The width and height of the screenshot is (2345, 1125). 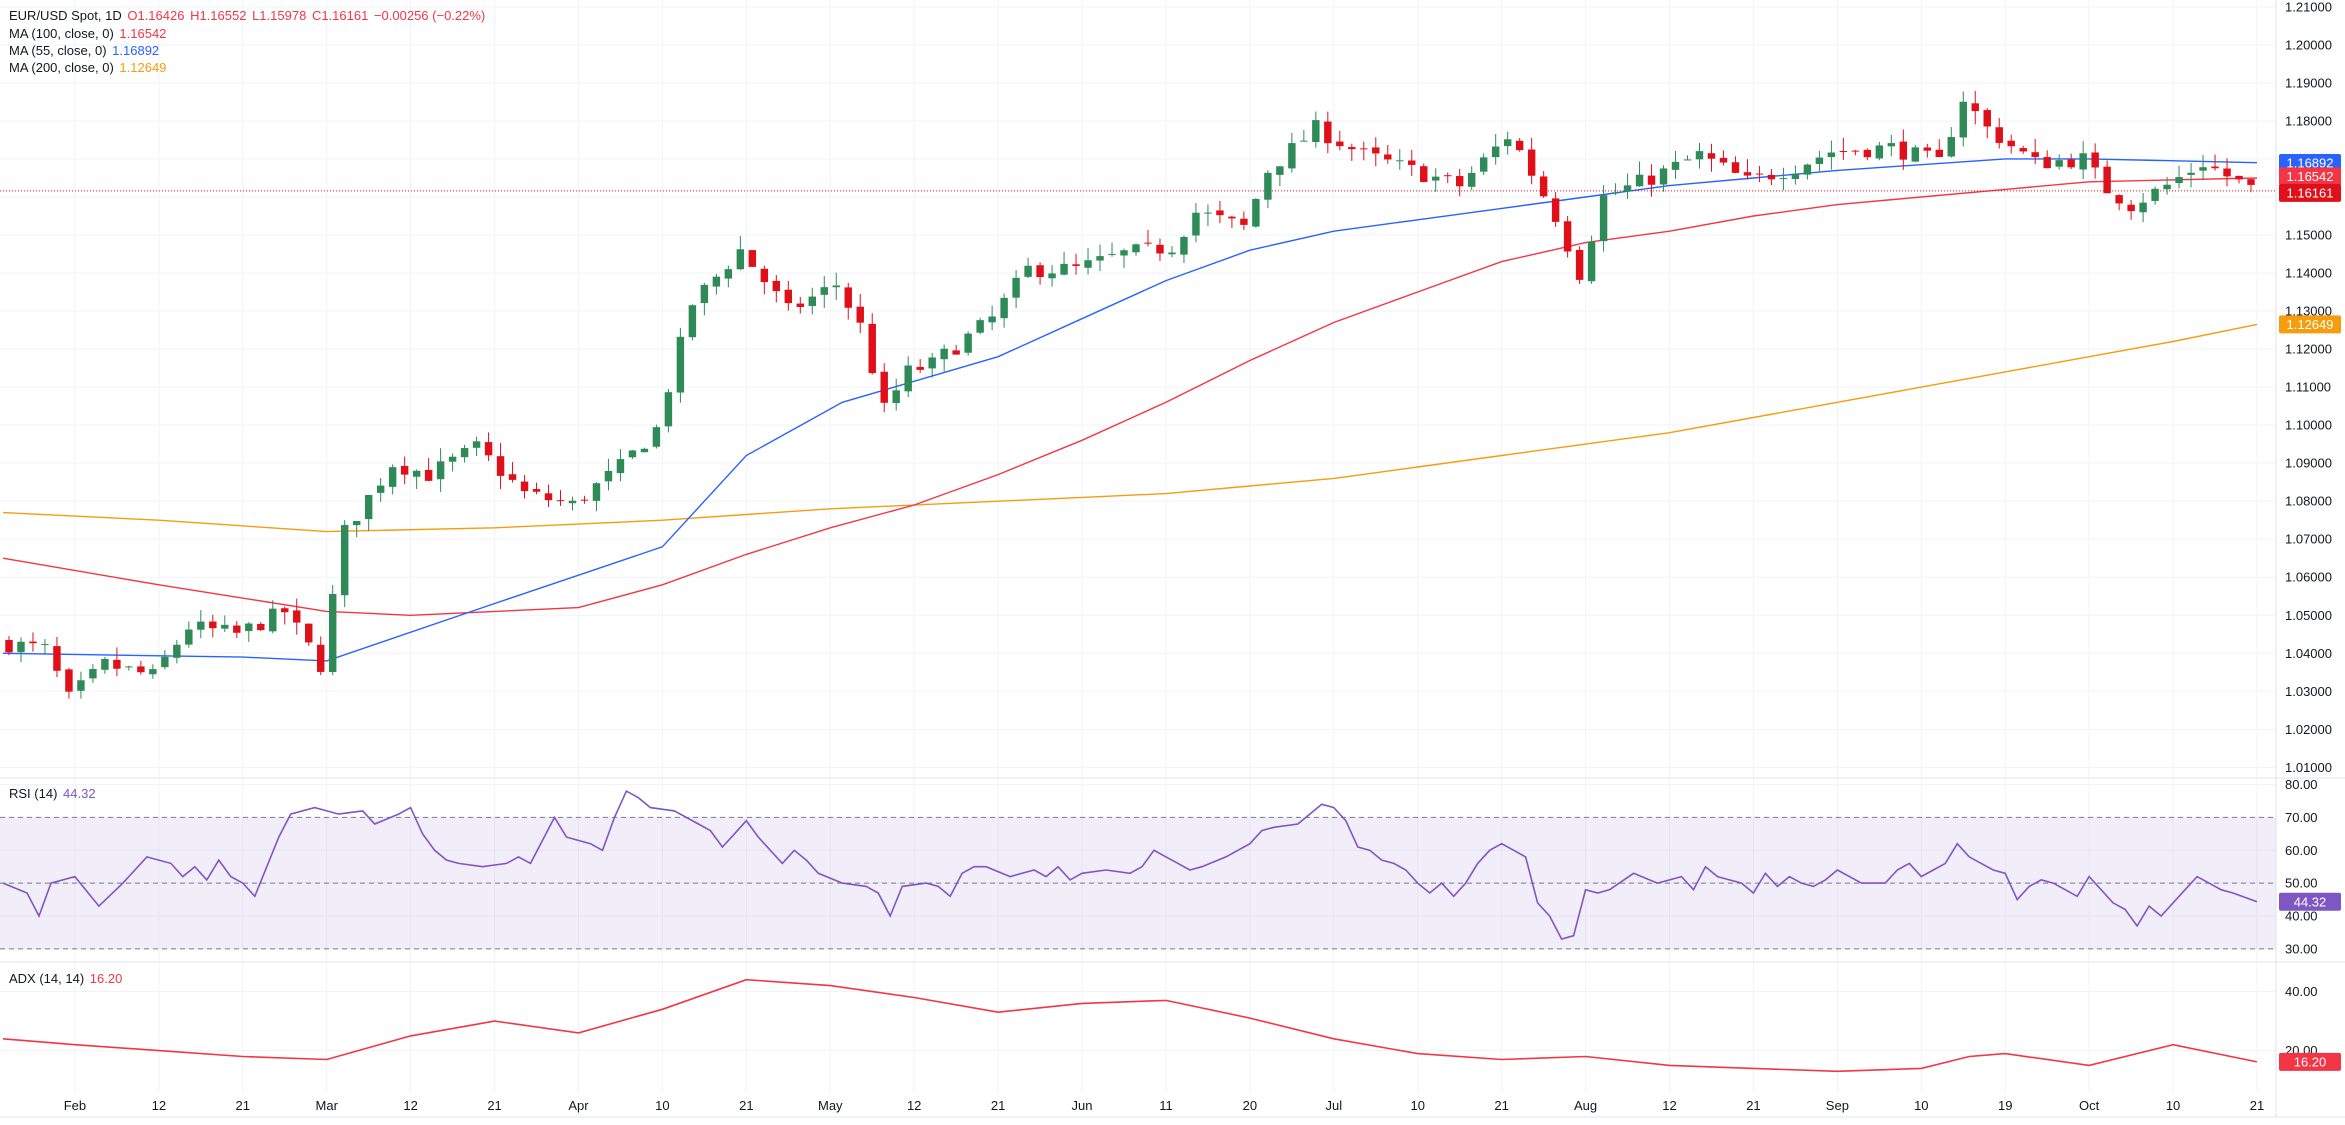 I want to click on date-tick-label: May, so click(x=830, y=1105).